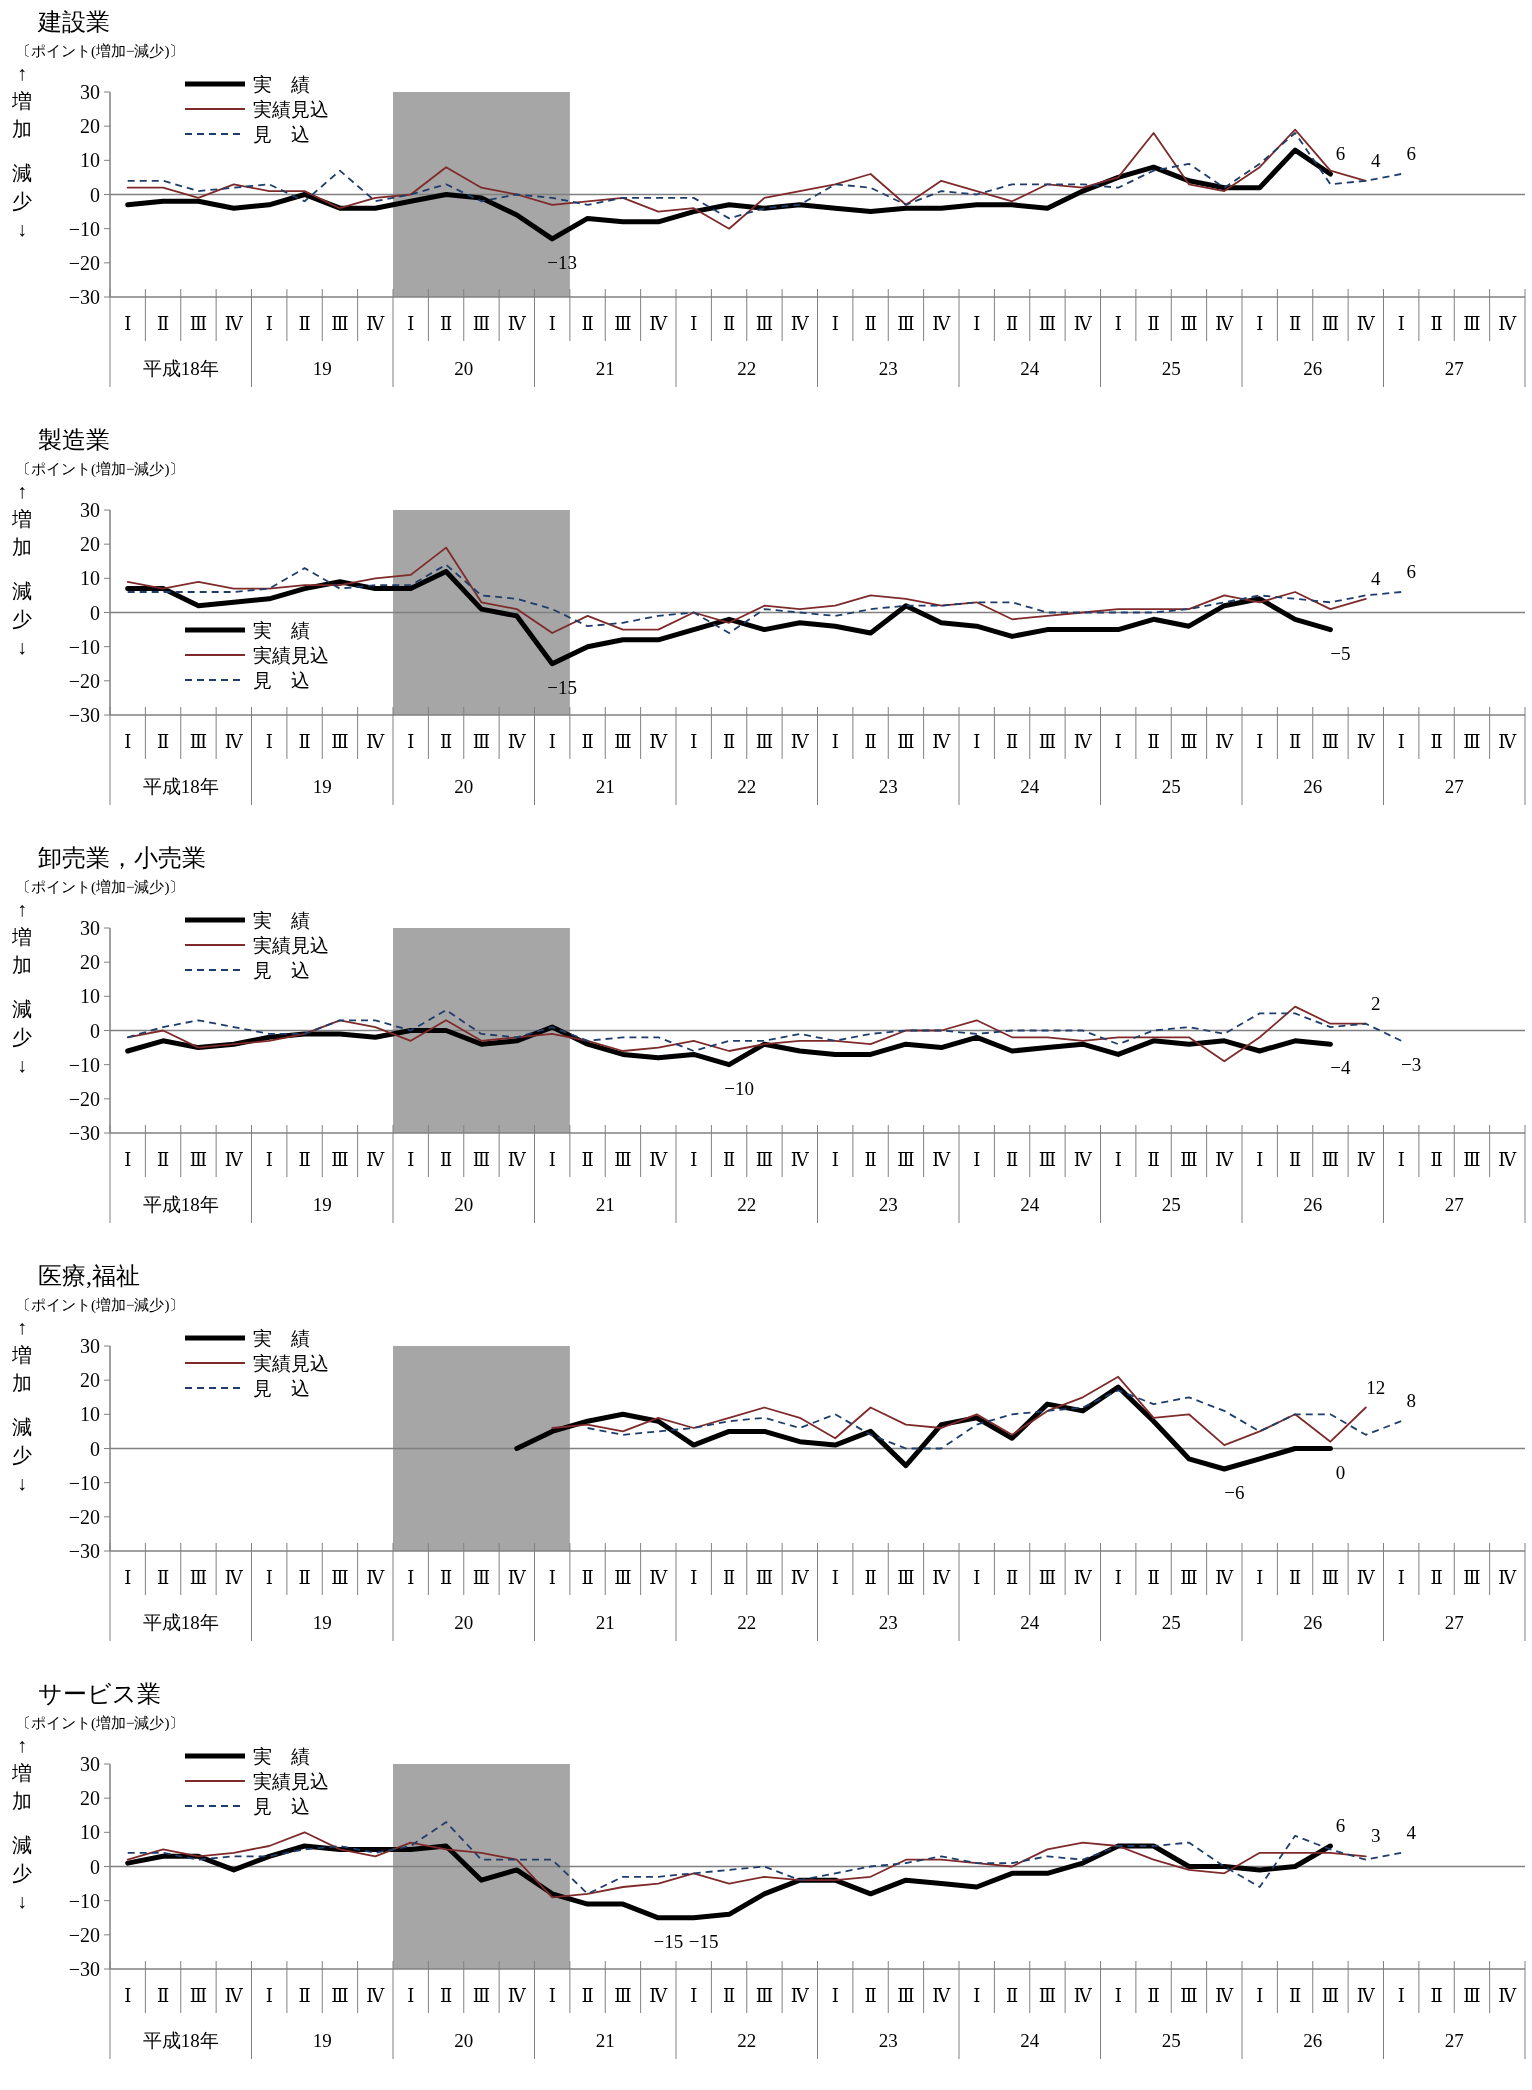 The image size is (1532, 2090). What do you see at coordinates (888, 786) in the screenshot?
I see `text: 23` at bounding box center [888, 786].